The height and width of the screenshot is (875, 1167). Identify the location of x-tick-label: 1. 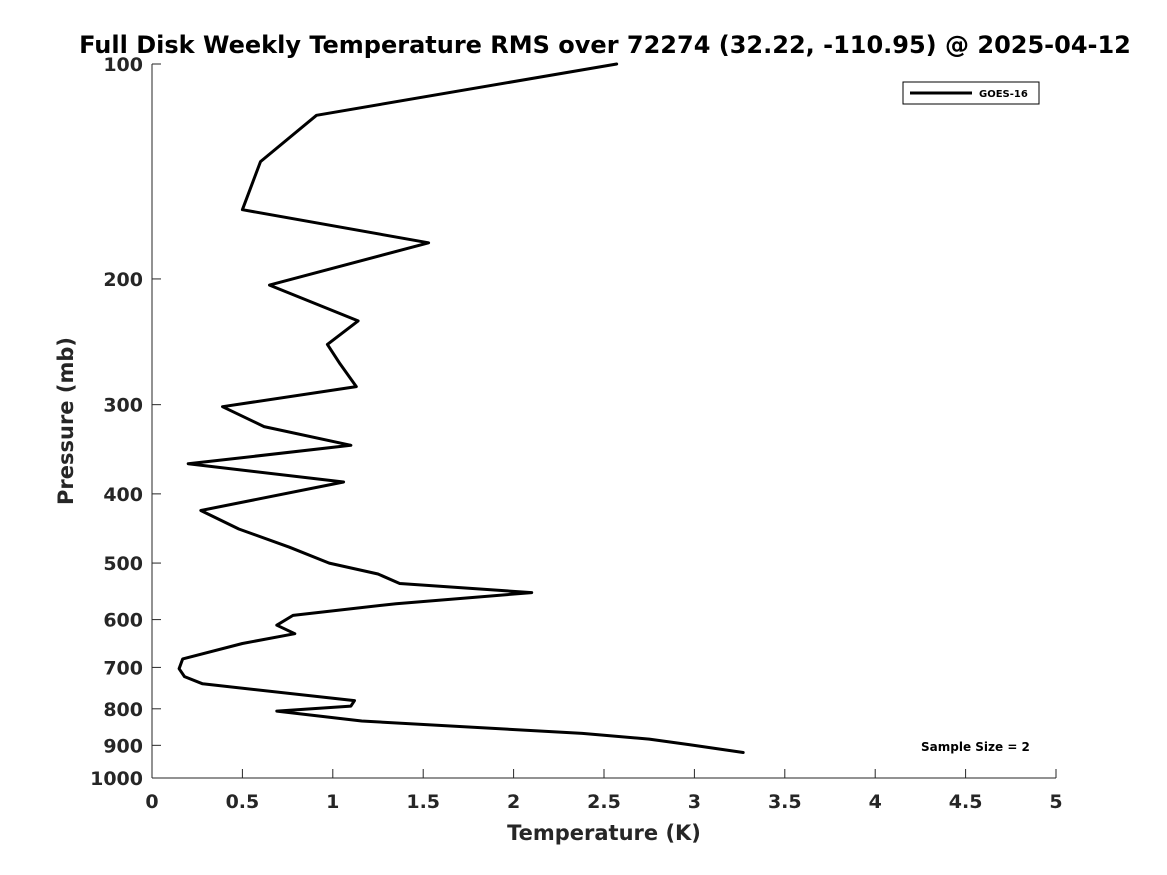
(332, 802).